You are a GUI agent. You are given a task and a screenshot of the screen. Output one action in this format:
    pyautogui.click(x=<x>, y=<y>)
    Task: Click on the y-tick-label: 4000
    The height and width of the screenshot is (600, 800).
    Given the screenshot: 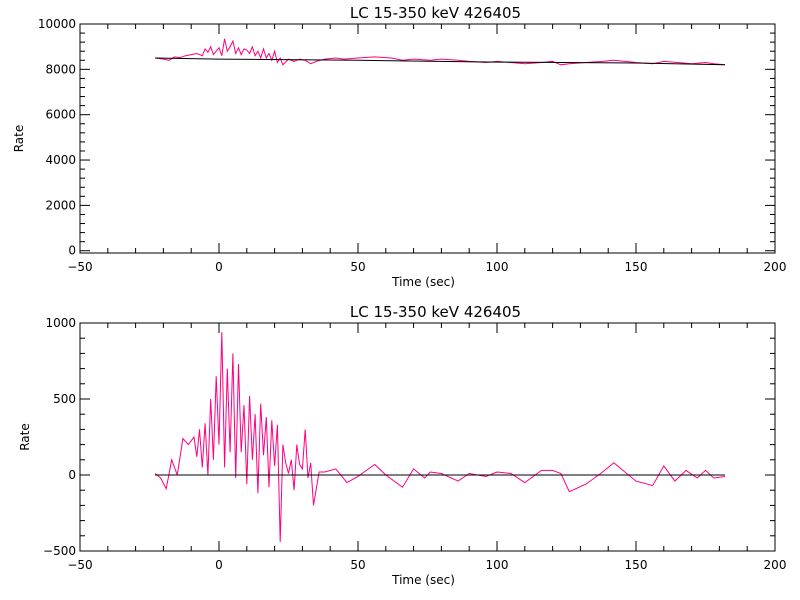 What is the action you would take?
    pyautogui.click(x=60, y=160)
    